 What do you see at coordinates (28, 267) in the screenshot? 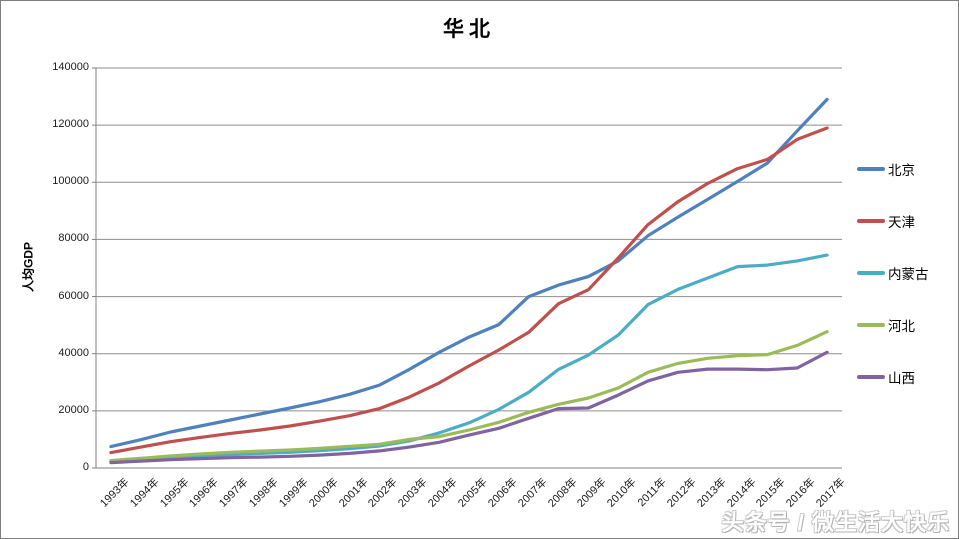
I see `y-axis-title: 人均GDP` at bounding box center [28, 267].